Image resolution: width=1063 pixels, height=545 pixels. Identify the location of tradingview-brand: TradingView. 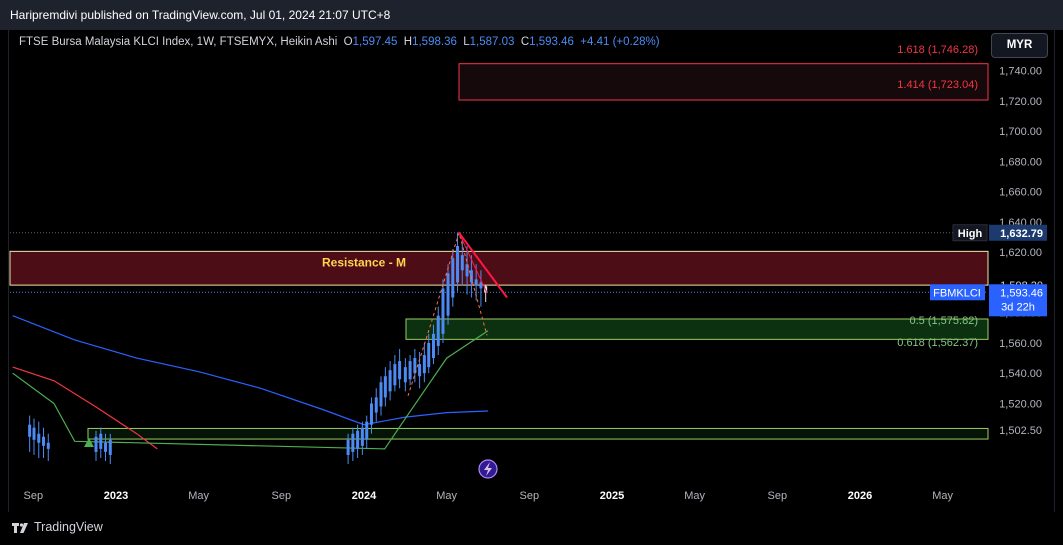
(68, 527).